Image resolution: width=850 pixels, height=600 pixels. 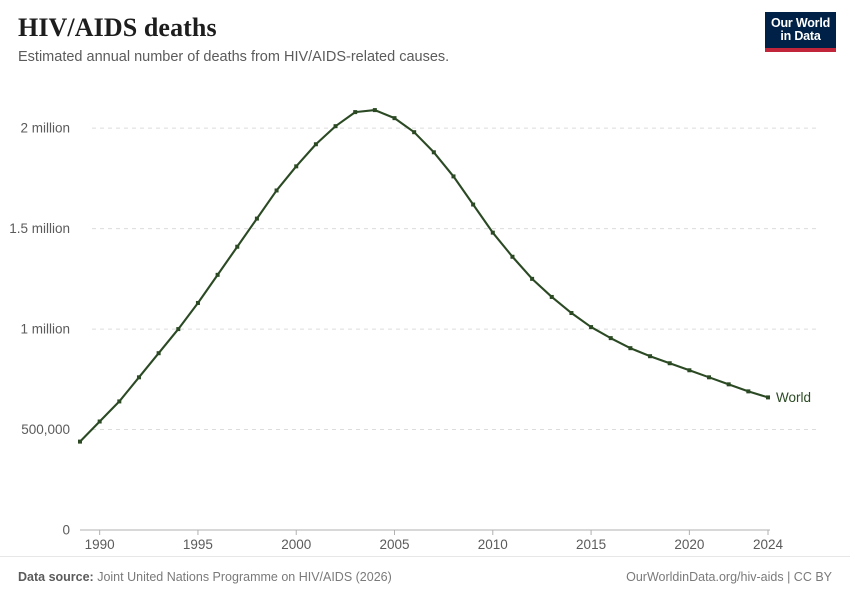 What do you see at coordinates (493, 544) in the screenshot?
I see `x-tick-label: 2010` at bounding box center [493, 544].